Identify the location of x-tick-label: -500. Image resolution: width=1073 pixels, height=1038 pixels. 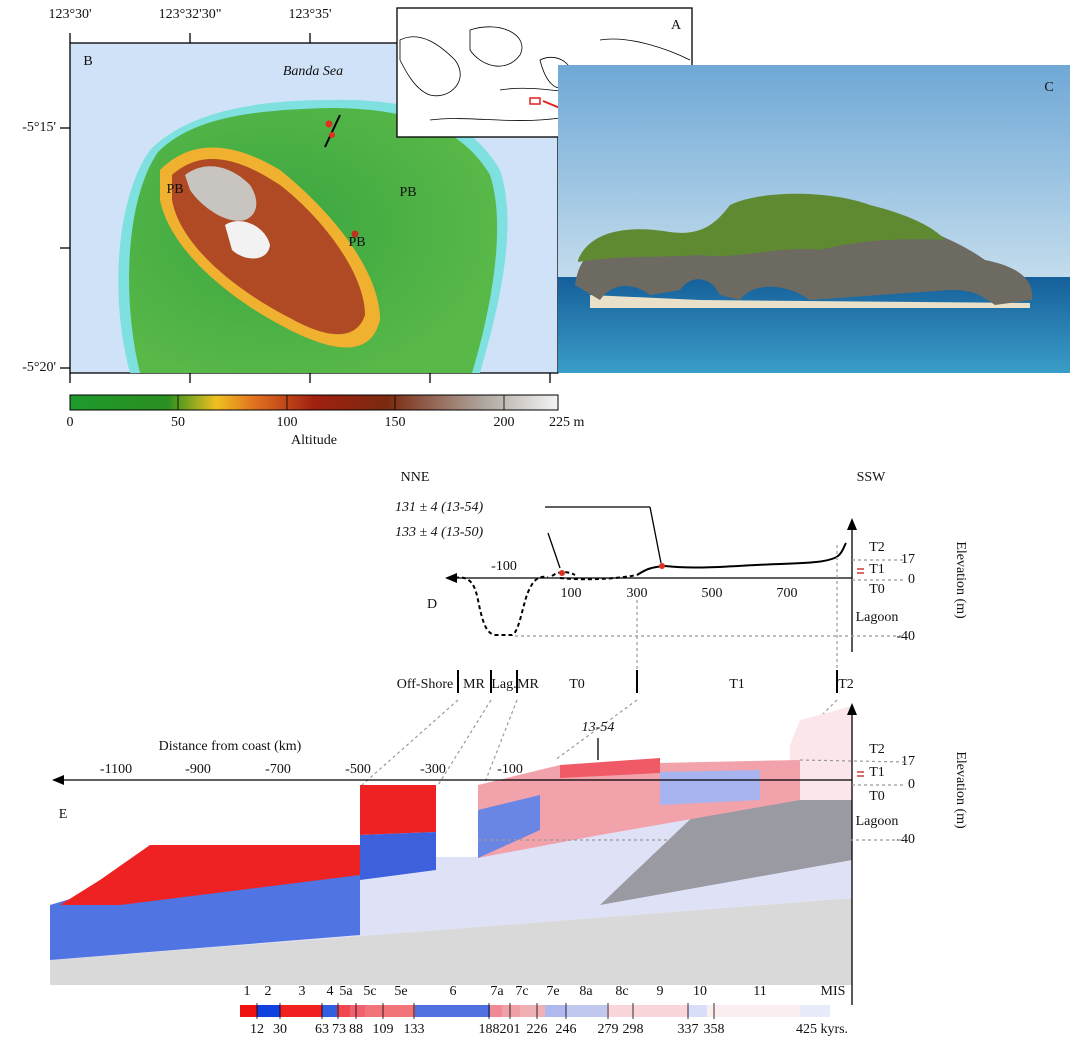
(358, 769).